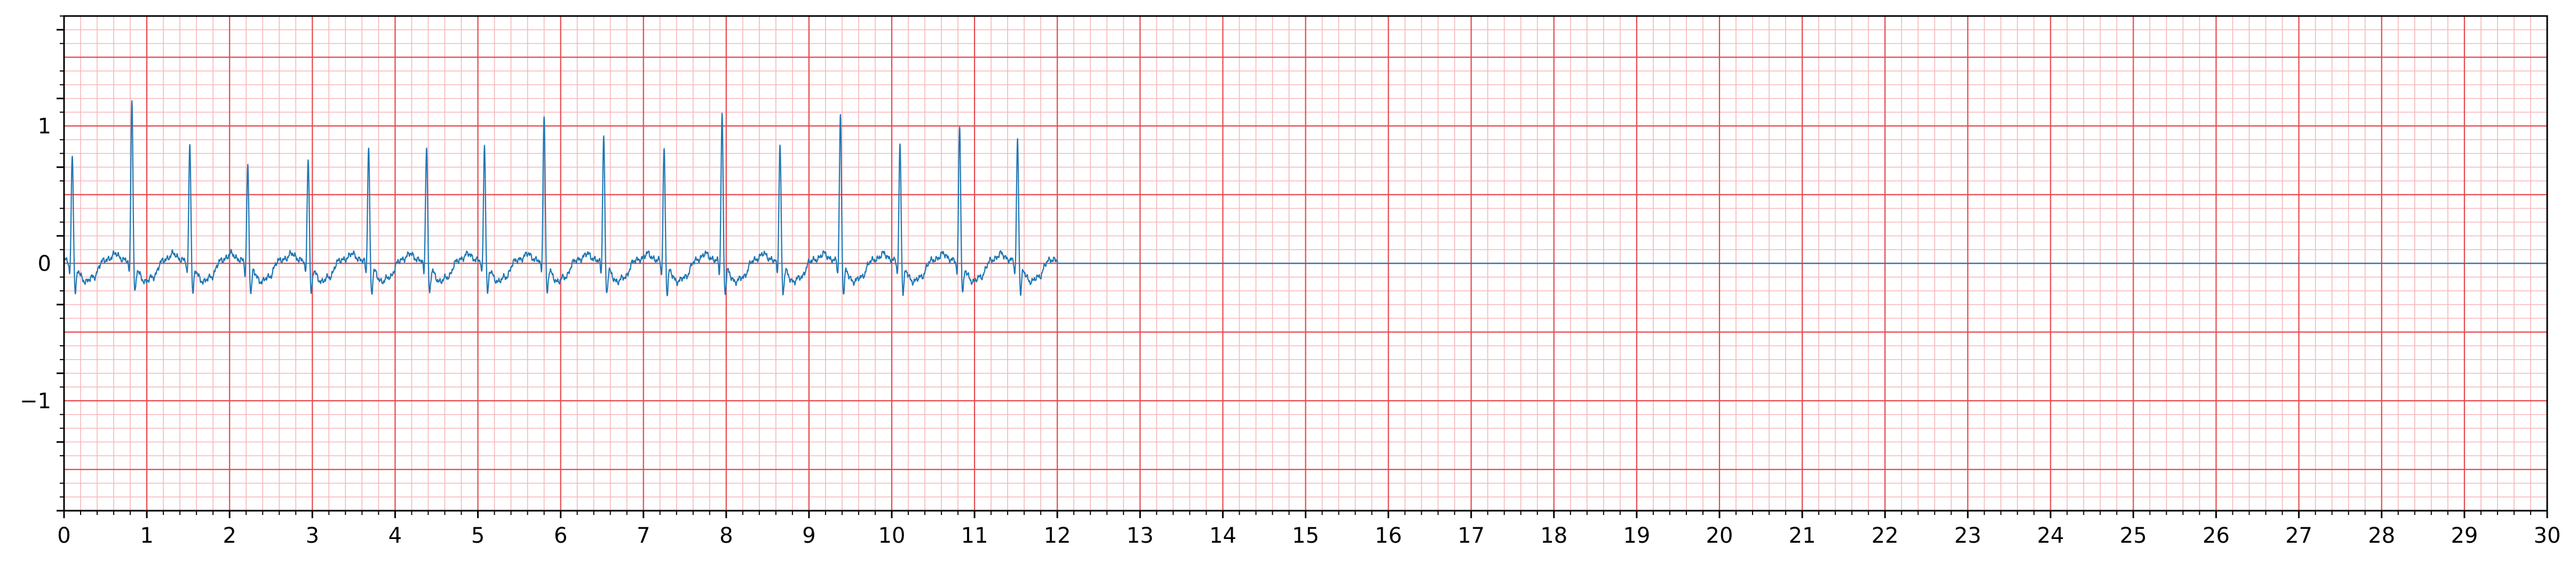 The width and height of the screenshot is (2576, 563). What do you see at coordinates (2381, 536) in the screenshot?
I see `x-tick-label: 28` at bounding box center [2381, 536].